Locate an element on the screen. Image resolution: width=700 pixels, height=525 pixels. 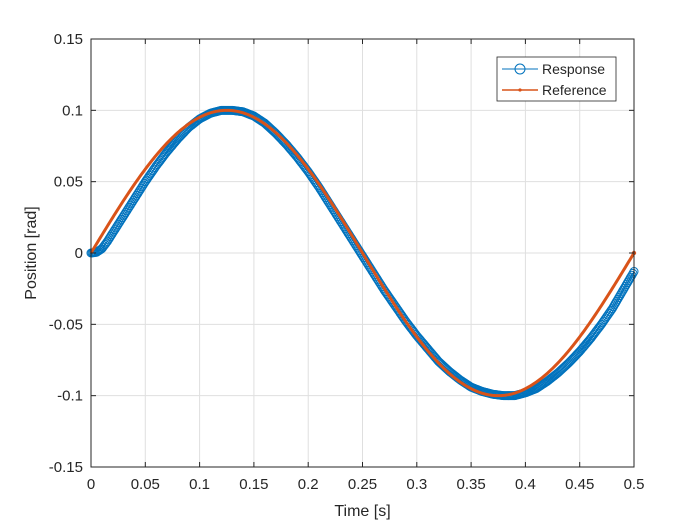
x-tick-label: 0.15 is located at coordinates (253, 484).